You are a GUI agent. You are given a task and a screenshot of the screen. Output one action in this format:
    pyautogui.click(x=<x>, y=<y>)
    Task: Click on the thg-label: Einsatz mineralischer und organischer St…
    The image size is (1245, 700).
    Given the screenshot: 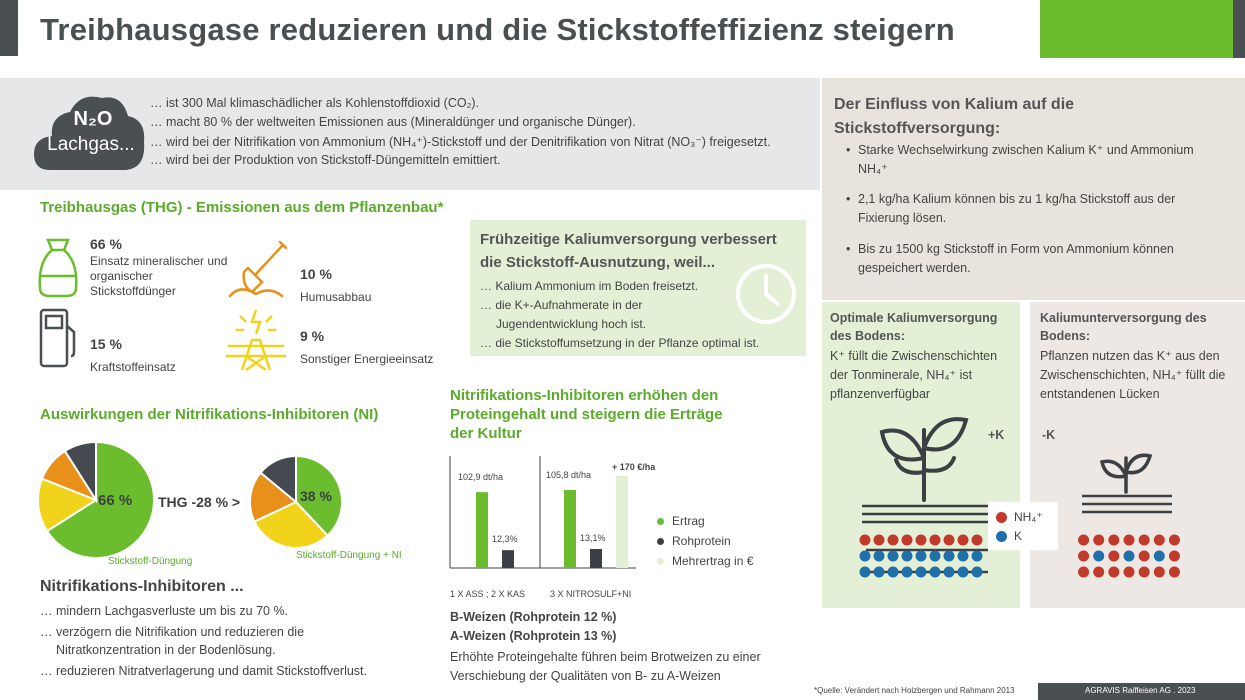 What is the action you would take?
    pyautogui.click(x=159, y=276)
    